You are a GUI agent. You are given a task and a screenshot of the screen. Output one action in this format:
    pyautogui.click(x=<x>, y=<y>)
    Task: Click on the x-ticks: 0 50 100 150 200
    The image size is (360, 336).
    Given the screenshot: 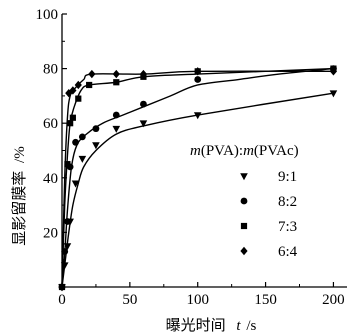 What is the action you would take?
    pyautogui.click(x=201, y=295)
    